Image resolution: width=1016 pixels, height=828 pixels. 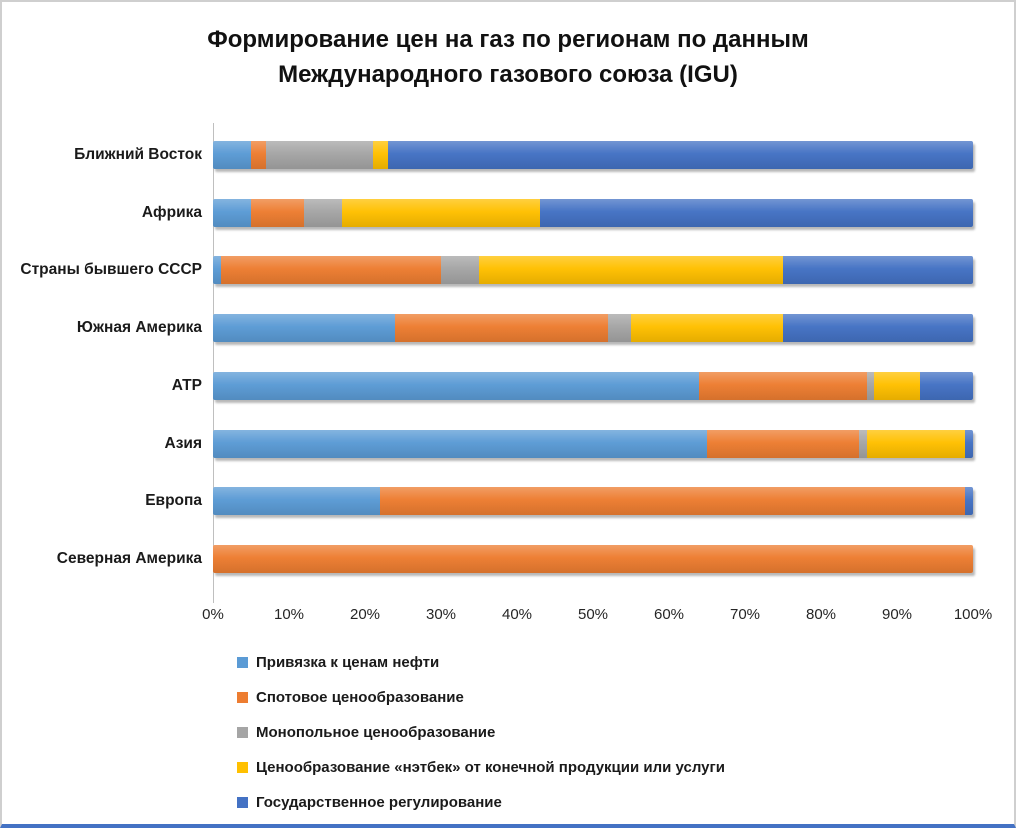 What do you see at coordinates (973, 614) in the screenshot?
I see `x-tick-label: 100%` at bounding box center [973, 614].